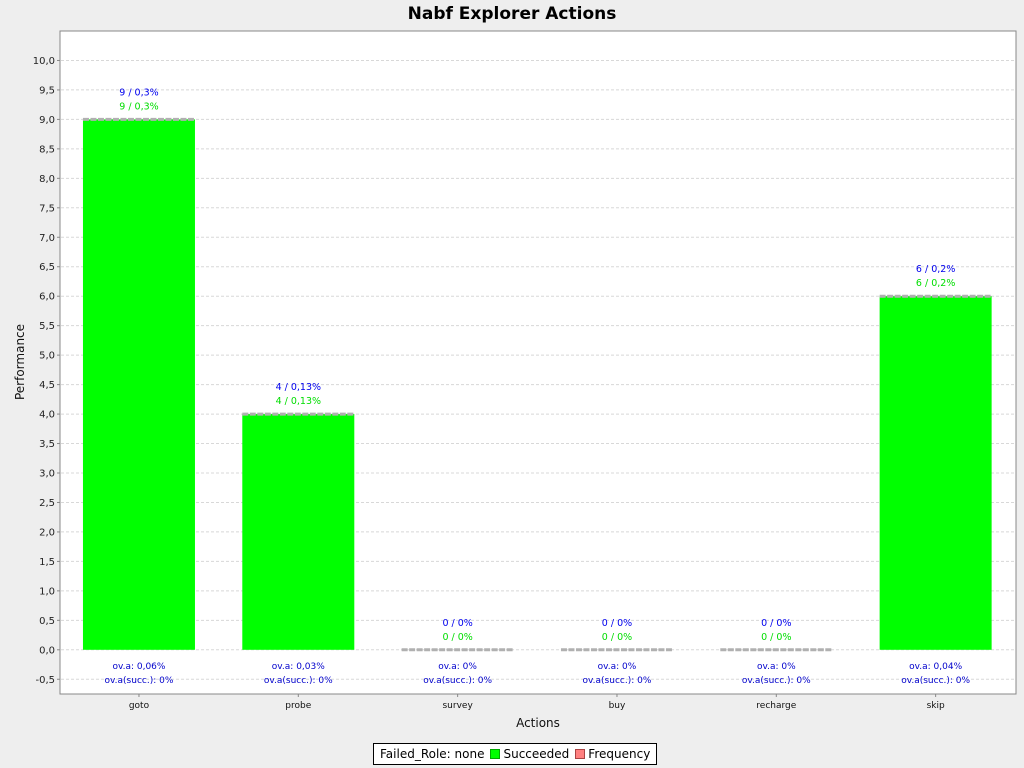 This screenshot has width=1024, height=768. What do you see at coordinates (298, 667) in the screenshot?
I see `ova-label: ov.a: 0,03%` at bounding box center [298, 667].